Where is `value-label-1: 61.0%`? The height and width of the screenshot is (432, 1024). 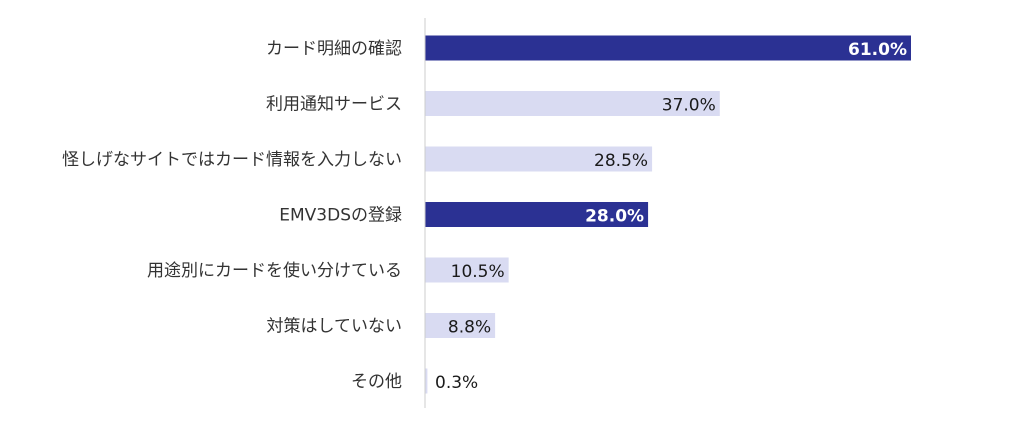 value-label-1: 61.0% is located at coordinates (877, 50).